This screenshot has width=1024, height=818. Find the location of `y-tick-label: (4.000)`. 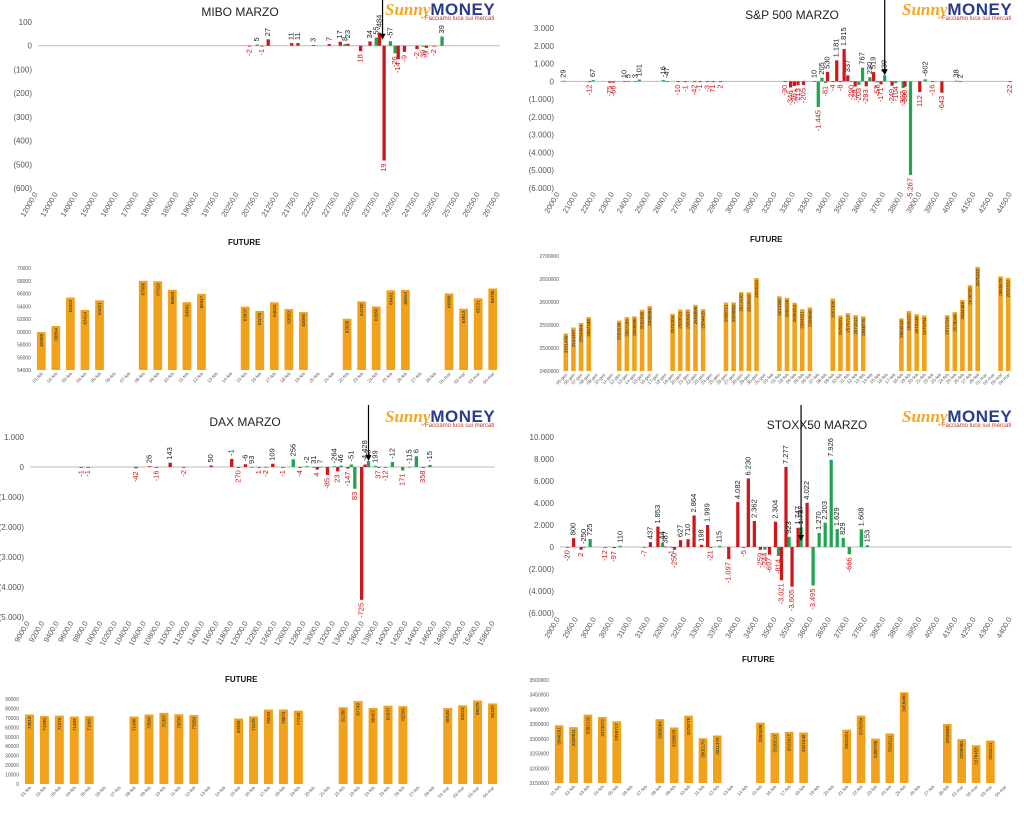

y-tick-label: (4.000) is located at coordinates (12, 587).